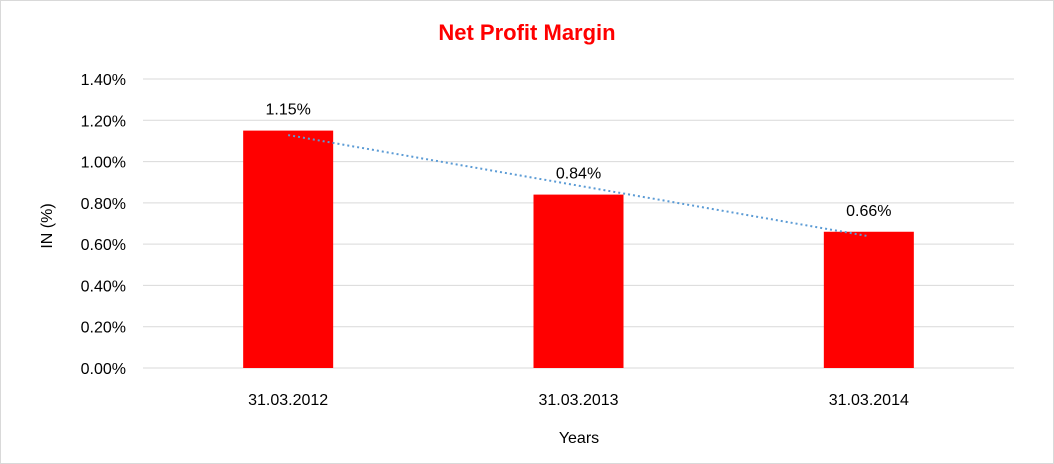 This screenshot has height=464, width=1054. What do you see at coordinates (103, 163) in the screenshot?
I see `y-tick-label: 1.00%` at bounding box center [103, 163].